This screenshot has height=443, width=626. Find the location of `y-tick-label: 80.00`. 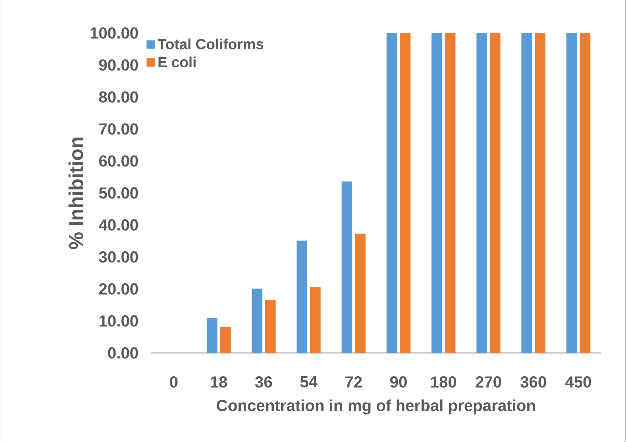

y-tick-label: 80.00 is located at coordinates (118, 98).